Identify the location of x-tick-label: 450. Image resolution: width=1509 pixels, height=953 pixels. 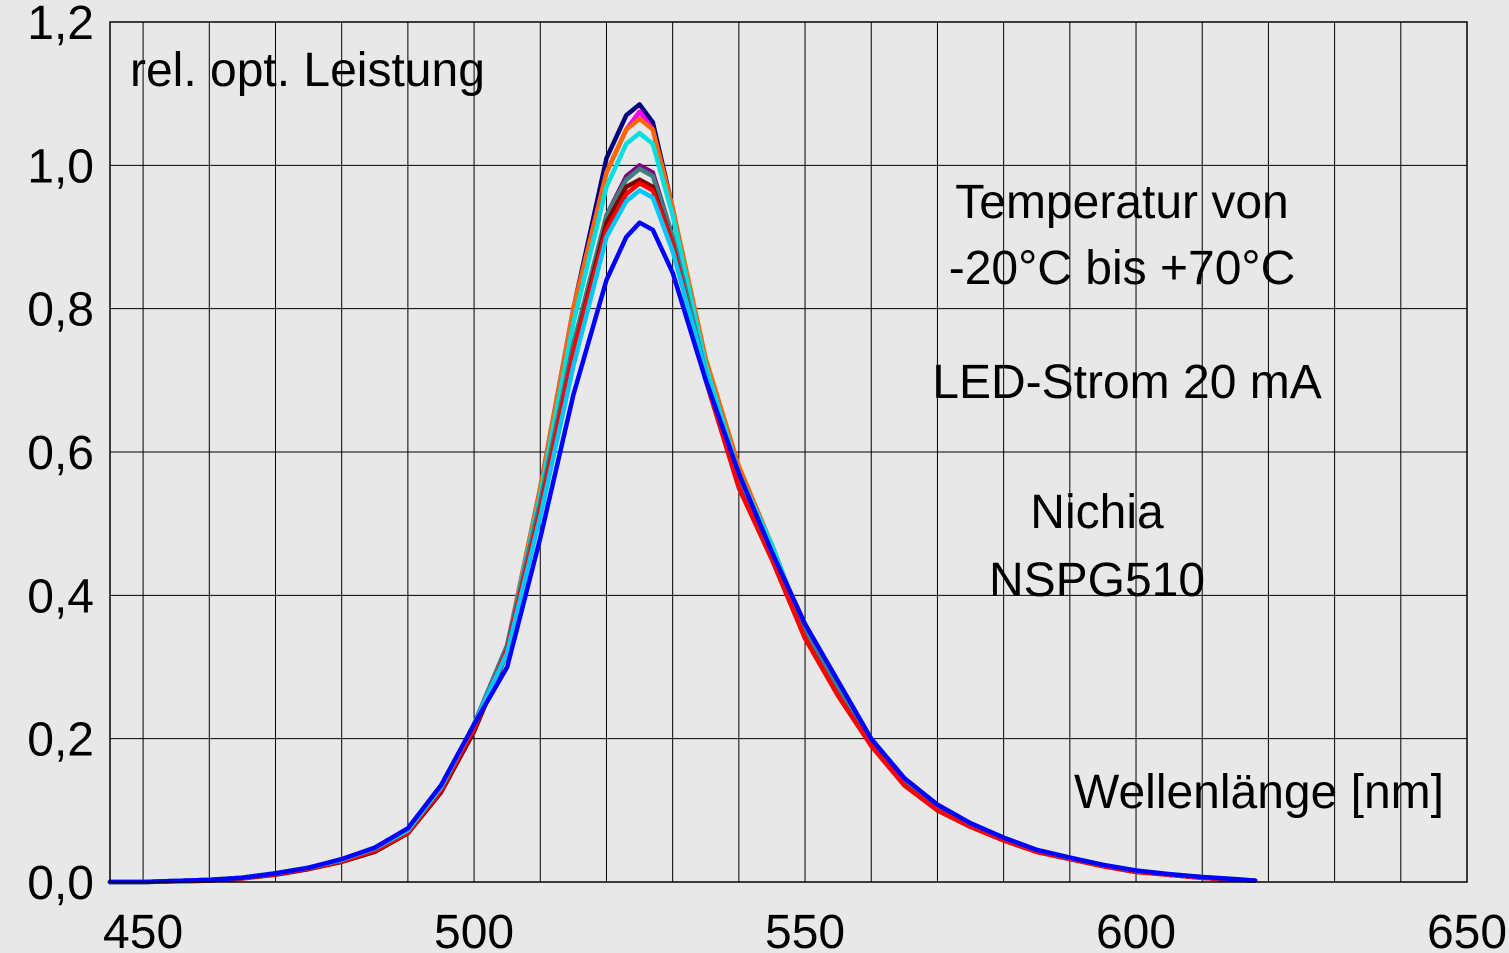
(143, 929).